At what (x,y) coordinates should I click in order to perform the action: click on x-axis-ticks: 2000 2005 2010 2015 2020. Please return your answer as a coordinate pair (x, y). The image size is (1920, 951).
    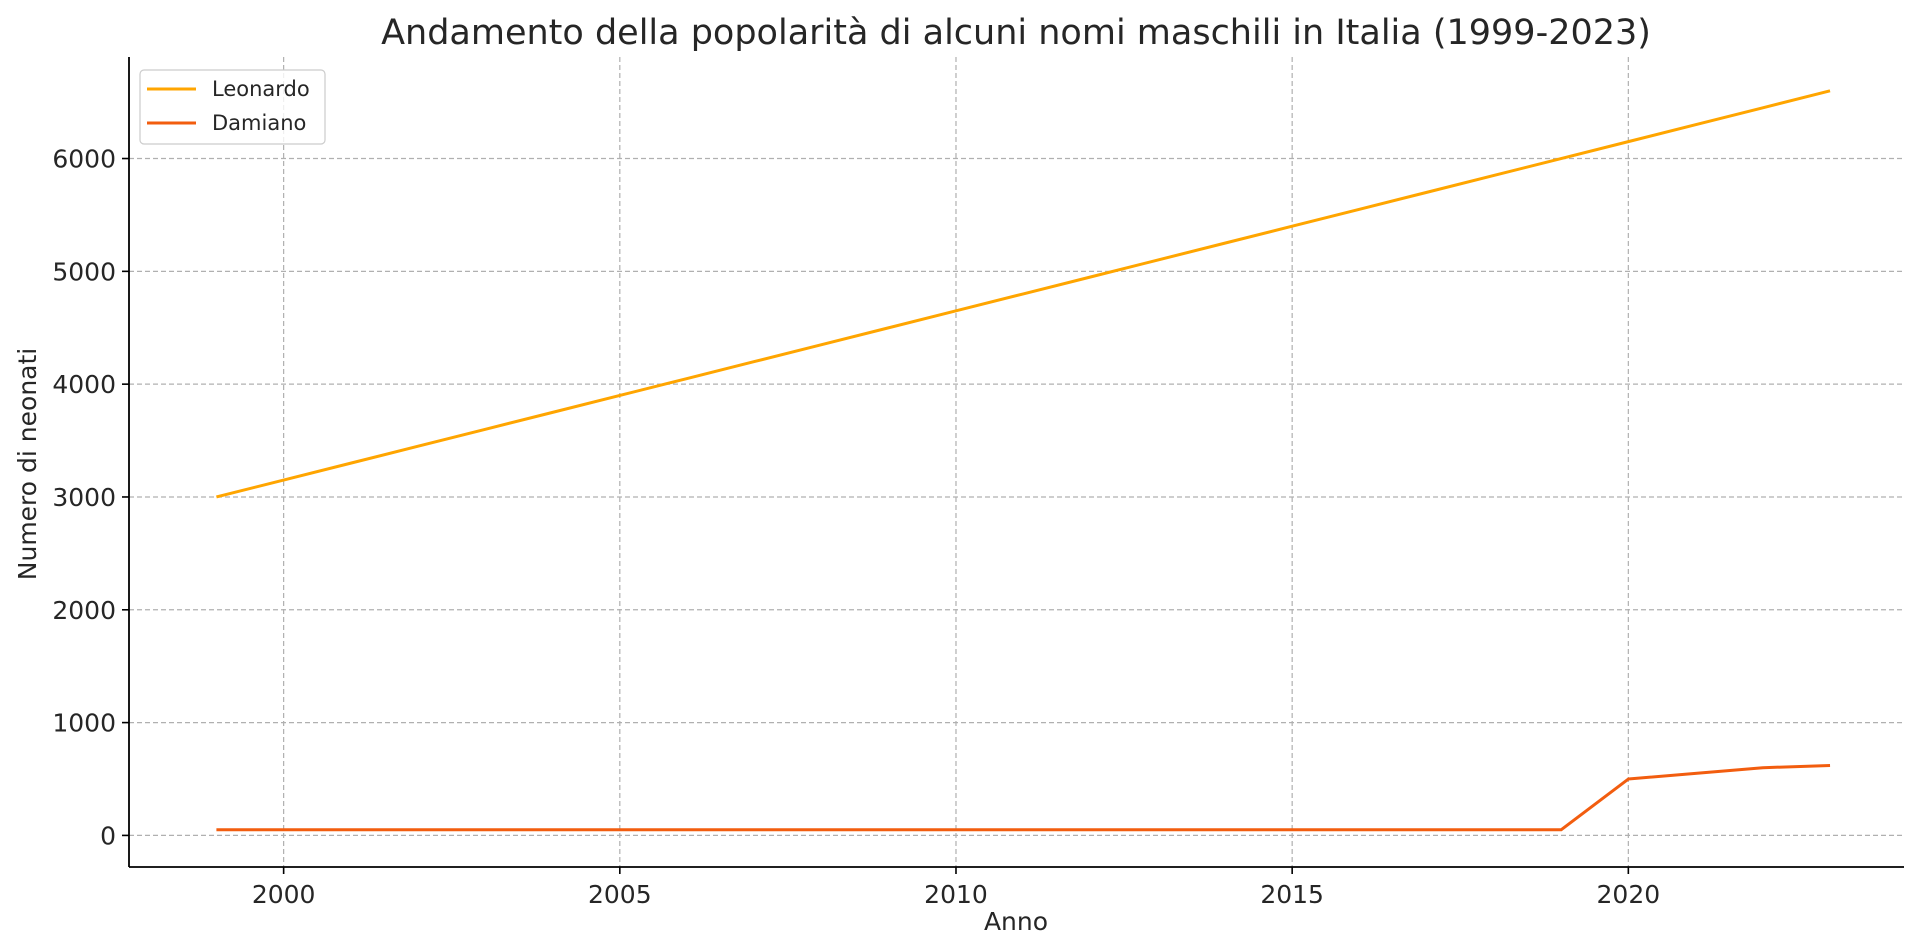
    Looking at the image, I should click on (956, 888).